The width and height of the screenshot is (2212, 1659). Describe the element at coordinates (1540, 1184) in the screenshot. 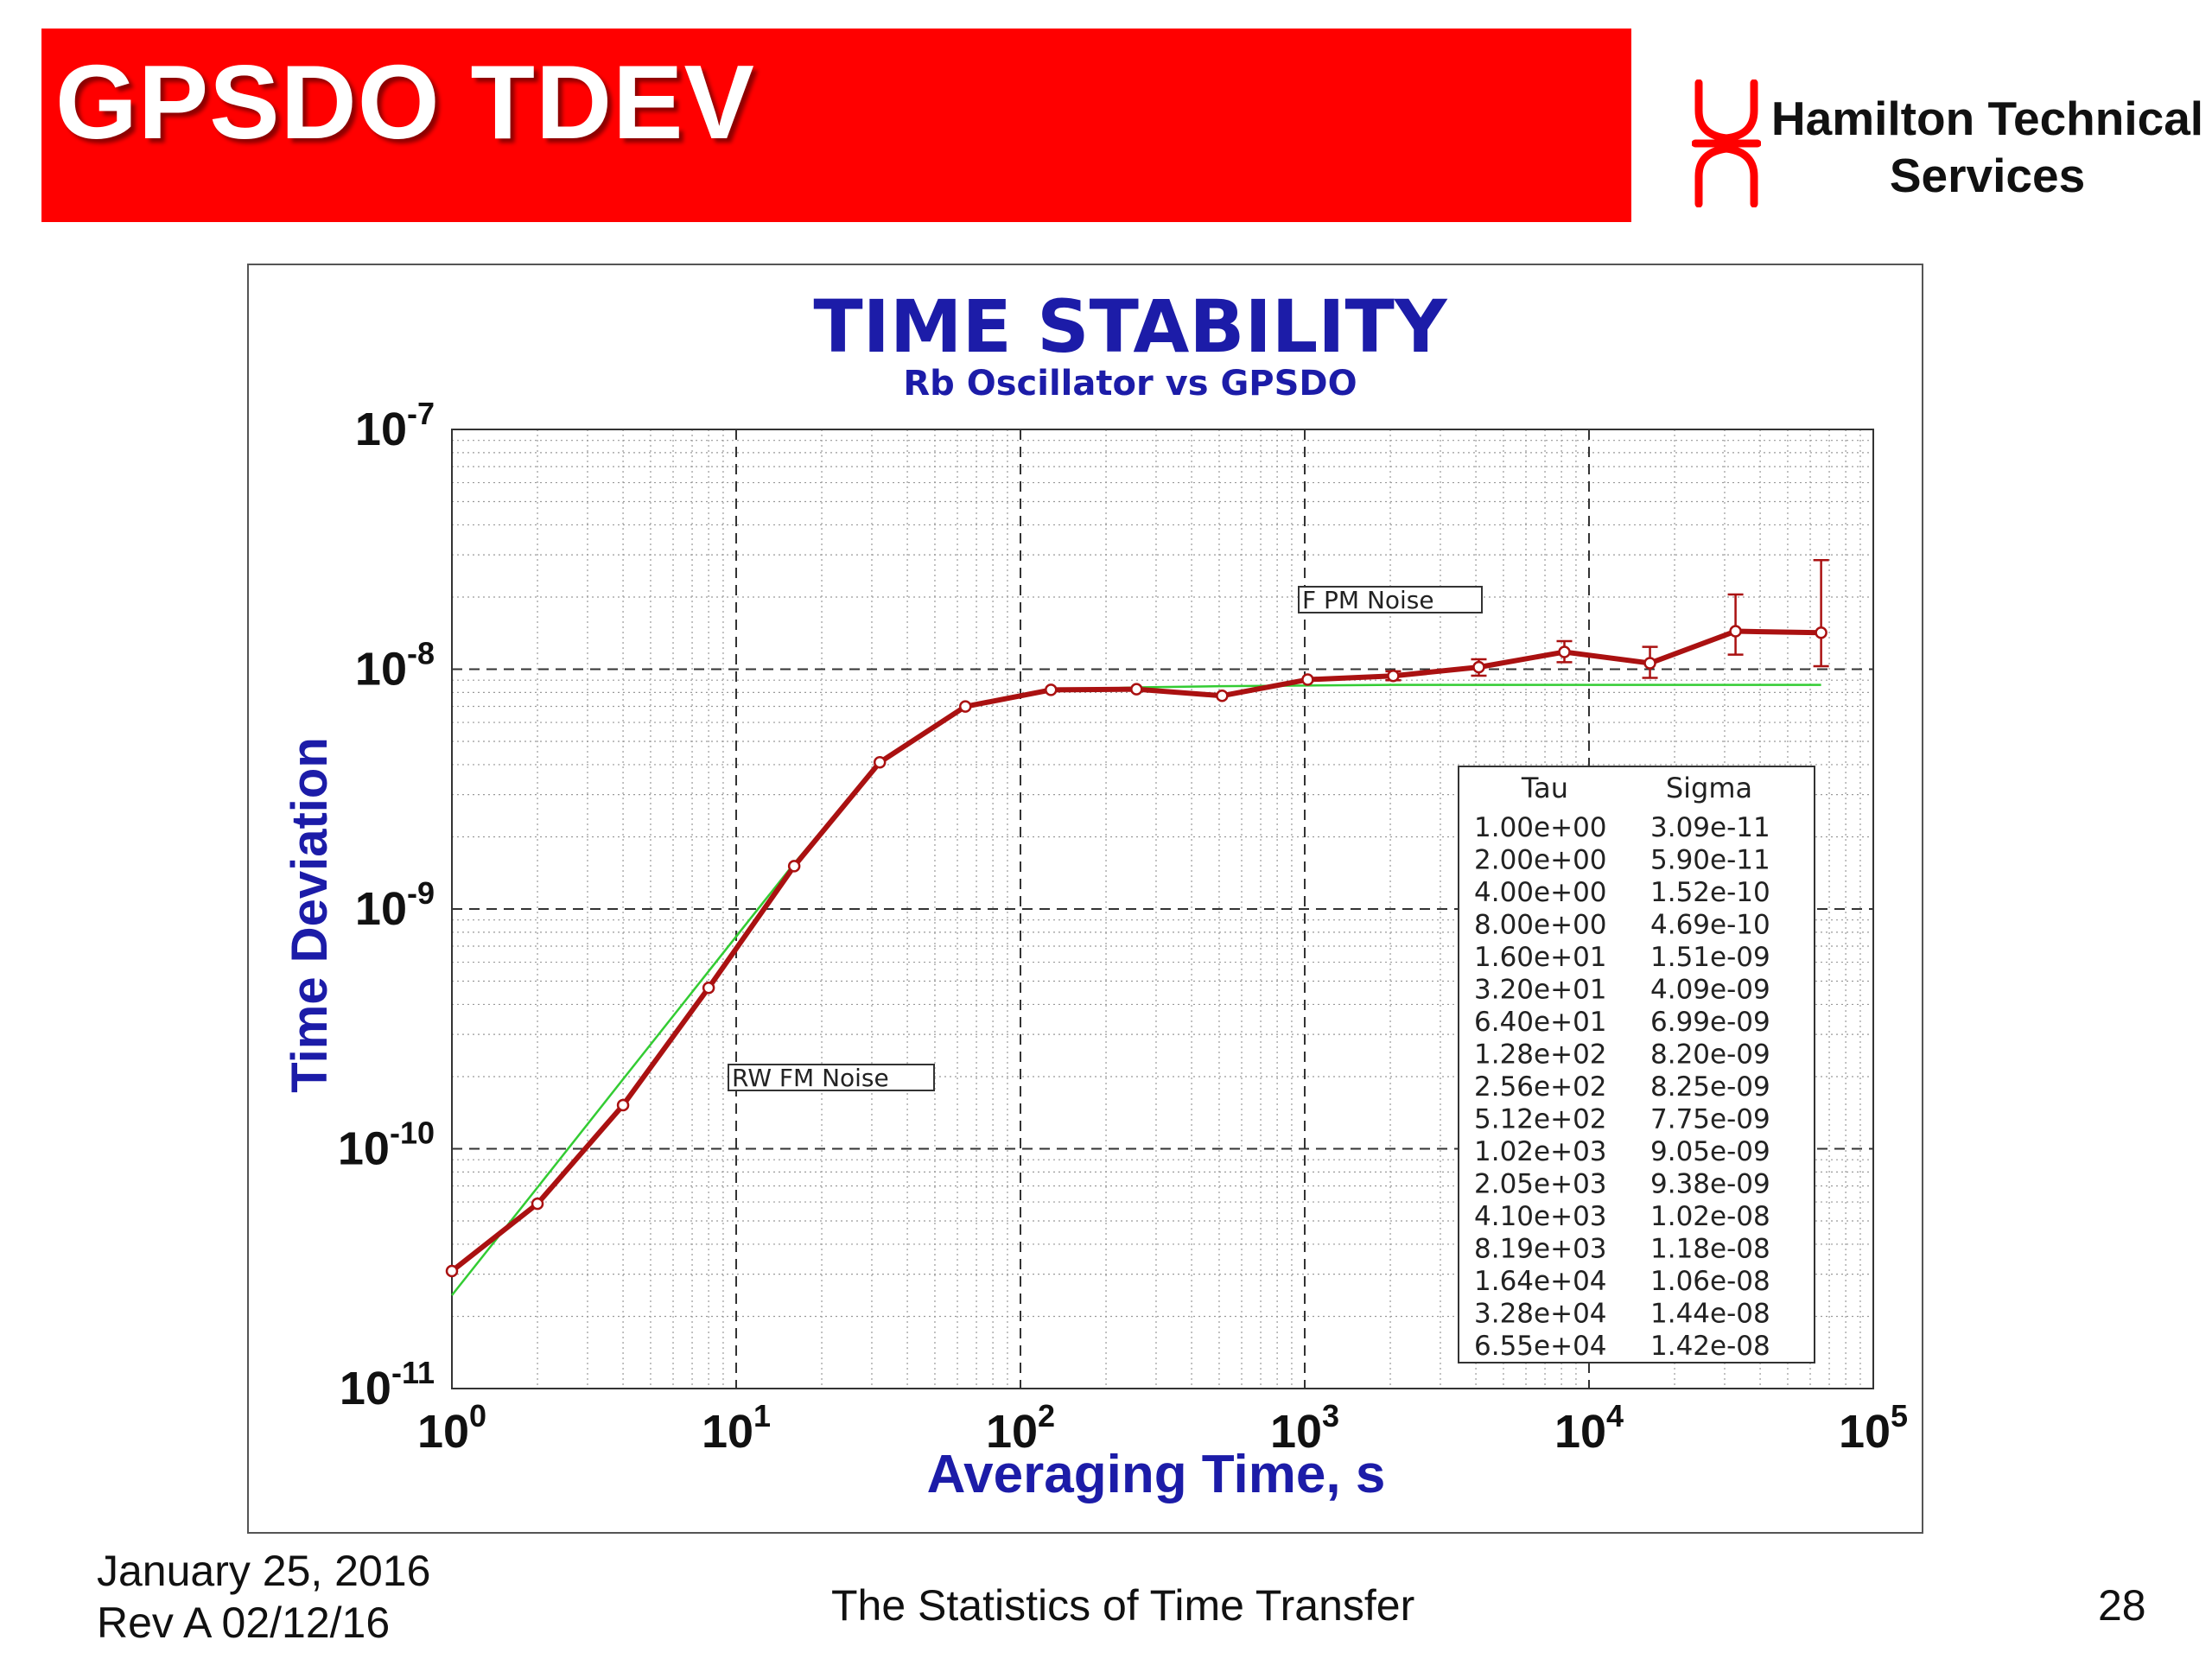

I see `legend-table-tau: 2.05e+03` at that location.